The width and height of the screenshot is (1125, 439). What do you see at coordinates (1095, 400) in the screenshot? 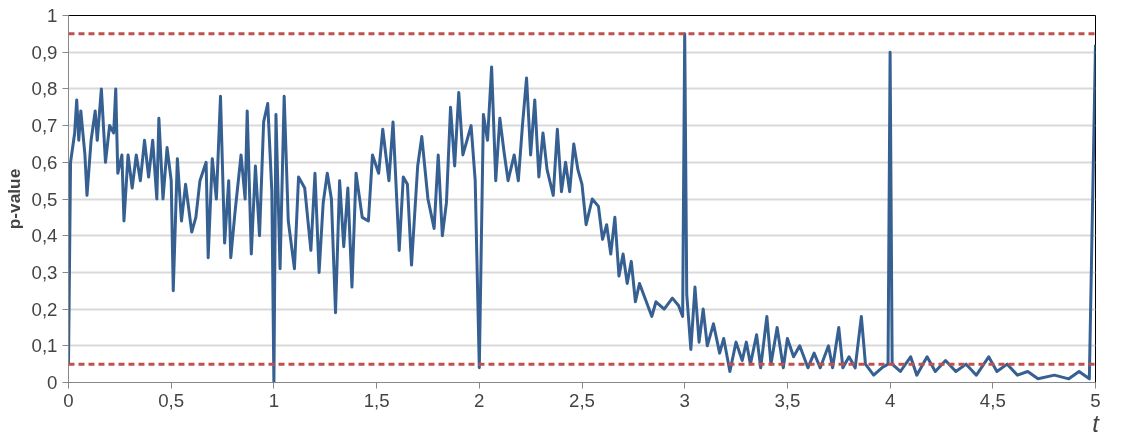
I see `x-tick-label: 5` at bounding box center [1095, 400].